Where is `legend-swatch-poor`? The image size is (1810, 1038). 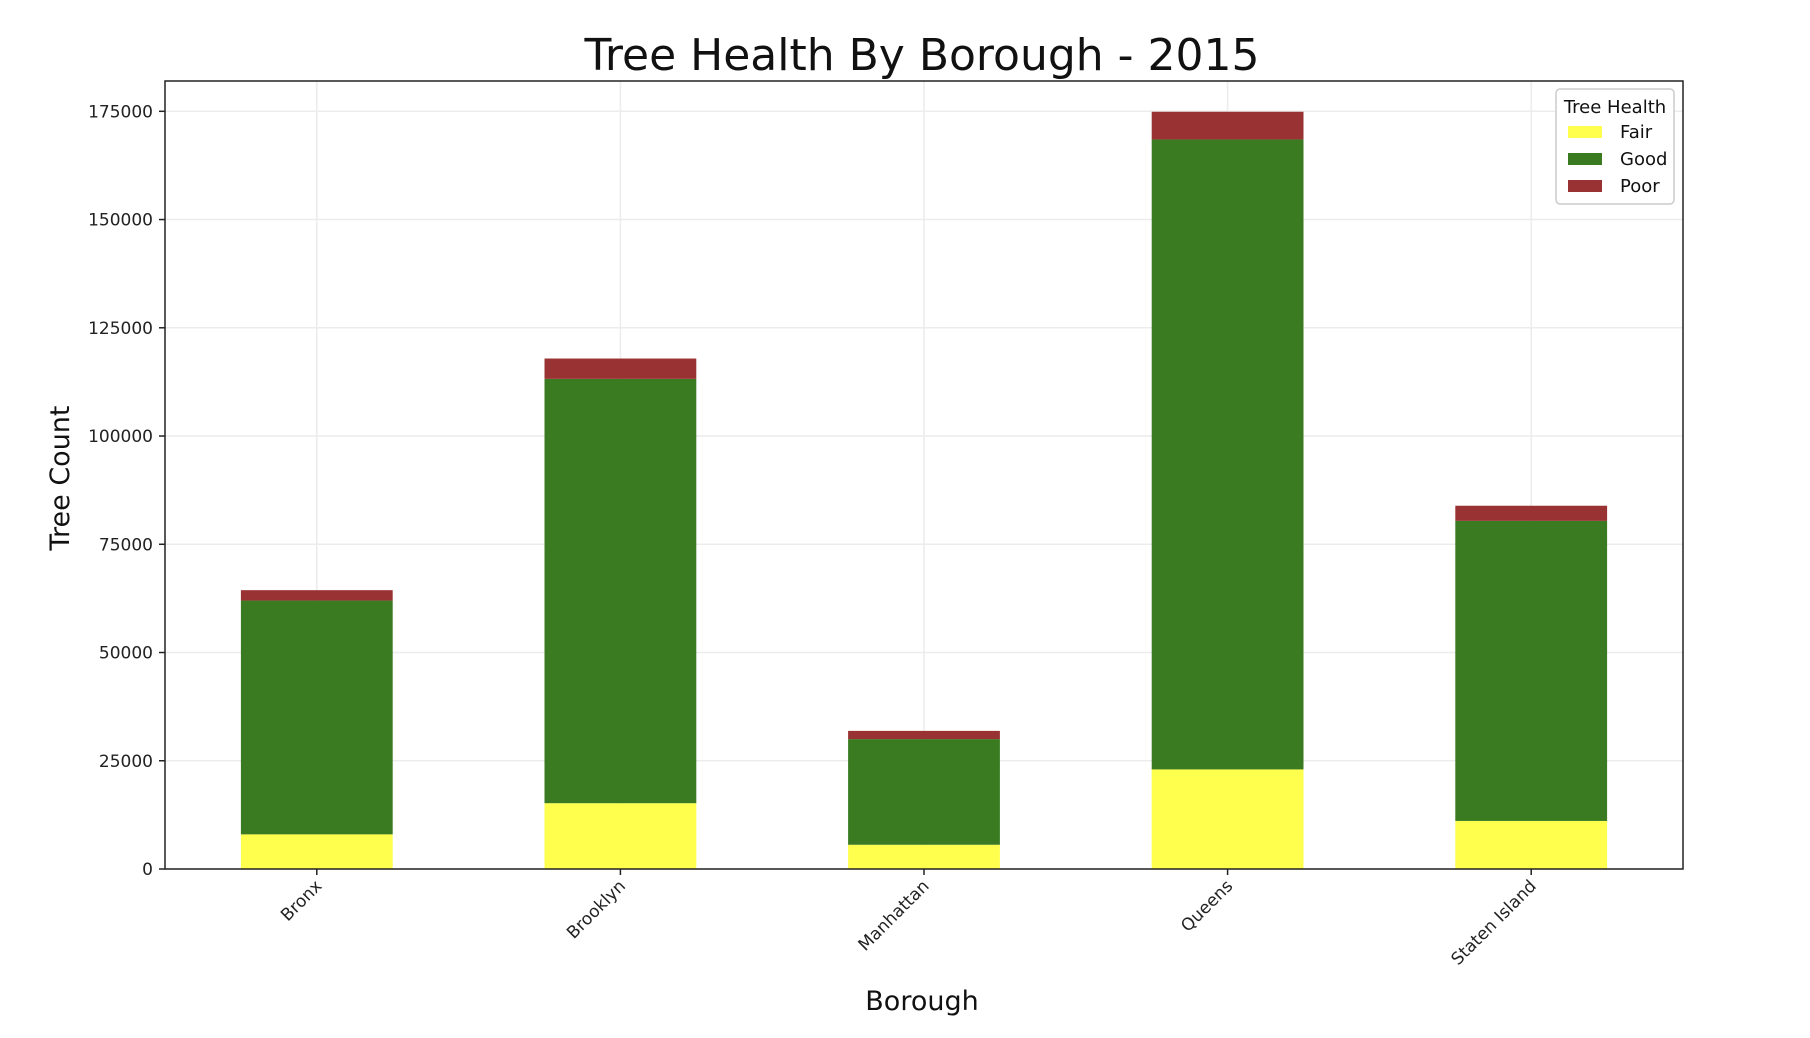
legend-swatch-poor is located at coordinates (1585, 186).